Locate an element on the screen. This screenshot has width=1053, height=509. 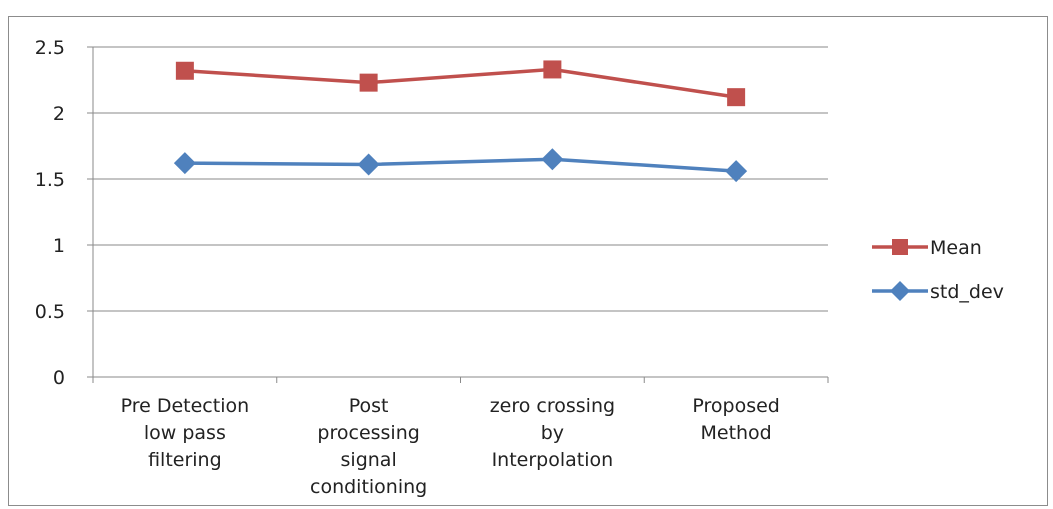
legend-entry: std_dev is located at coordinates (938, 292).